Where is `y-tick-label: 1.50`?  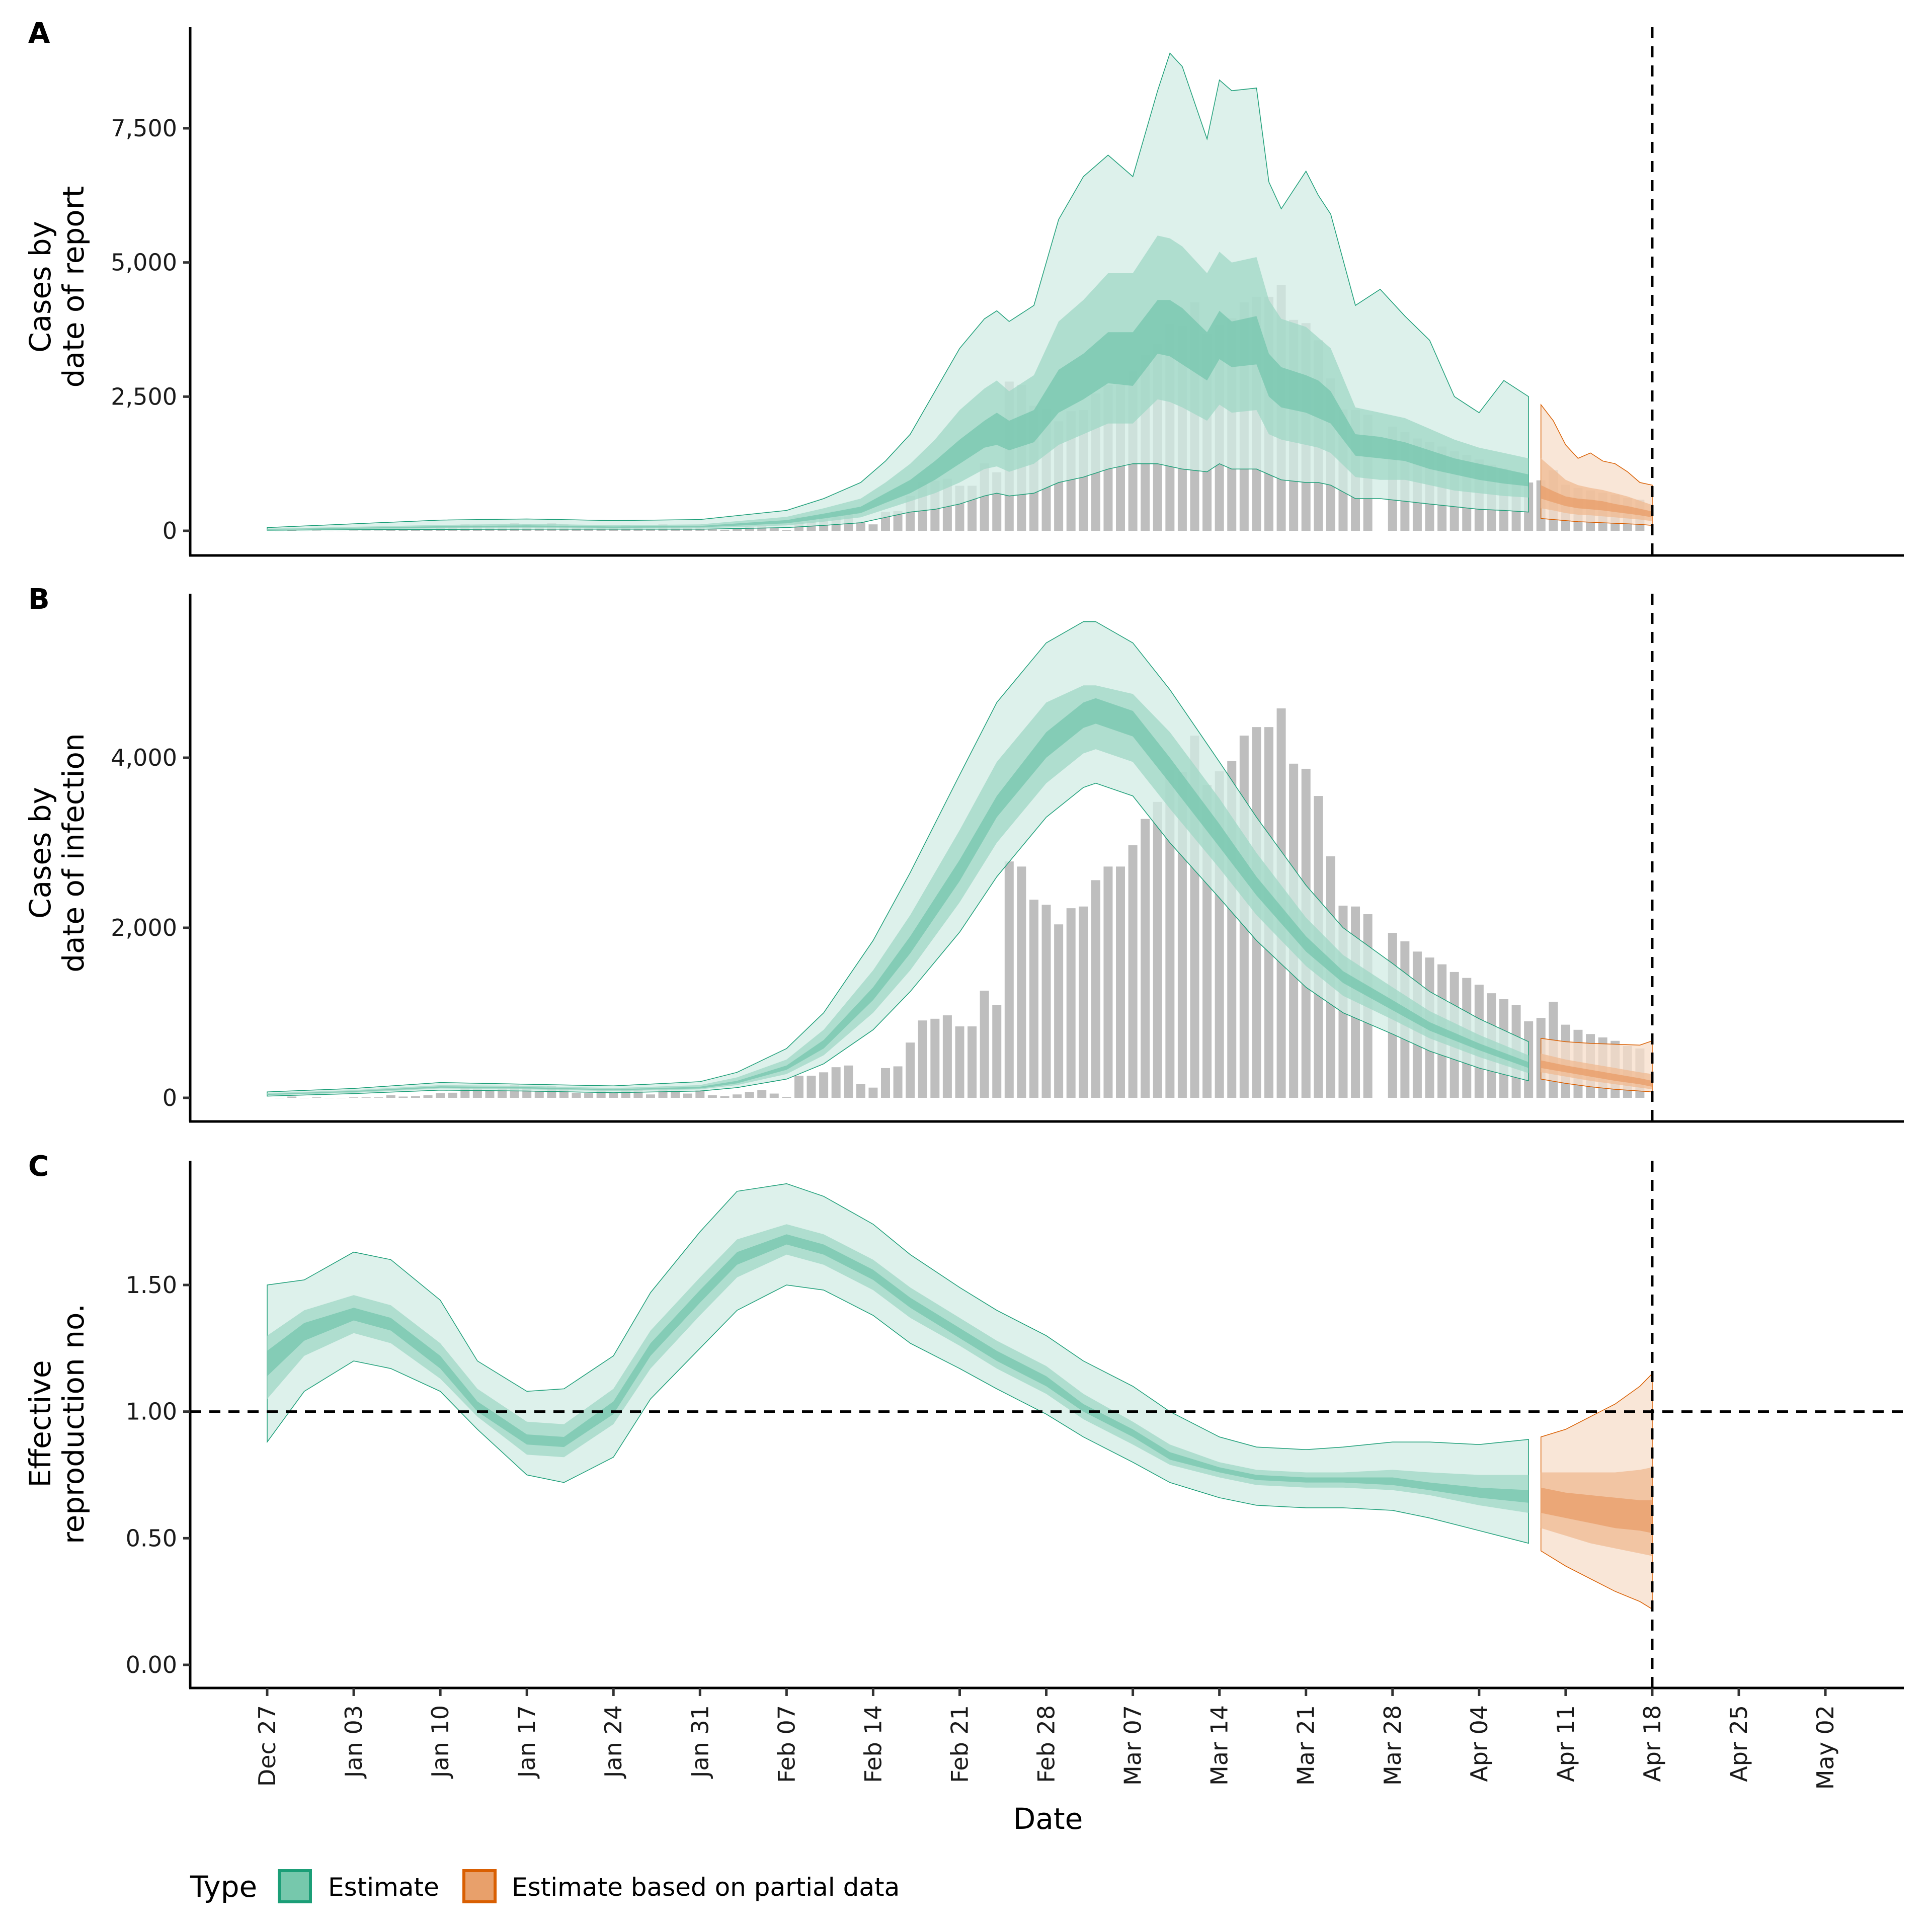 y-tick-label: 1.50 is located at coordinates (152, 1285).